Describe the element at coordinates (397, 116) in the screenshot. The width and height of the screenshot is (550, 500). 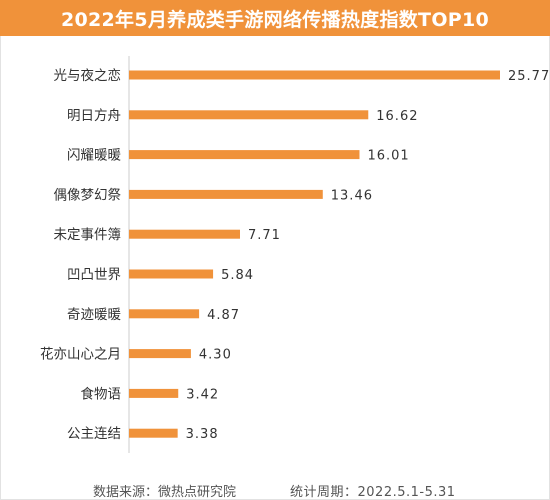
I see `value-label: 16.62` at that location.